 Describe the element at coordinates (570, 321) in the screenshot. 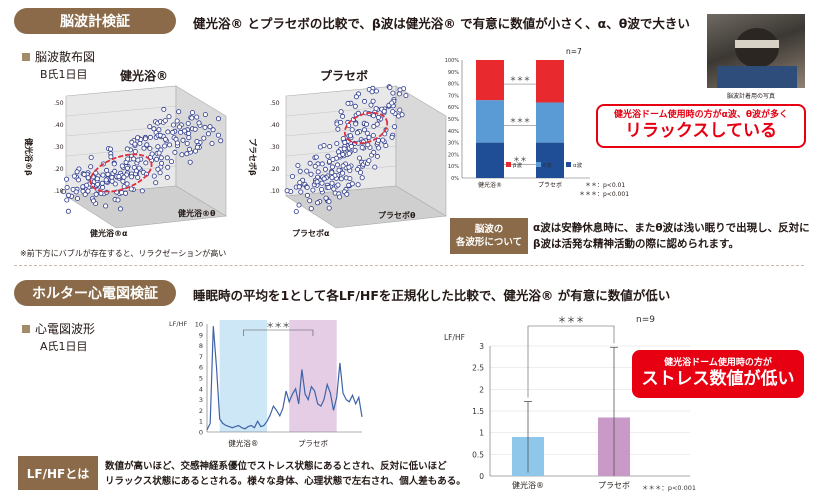

I see `chart3-sig-label: ＊＊＊` at that location.